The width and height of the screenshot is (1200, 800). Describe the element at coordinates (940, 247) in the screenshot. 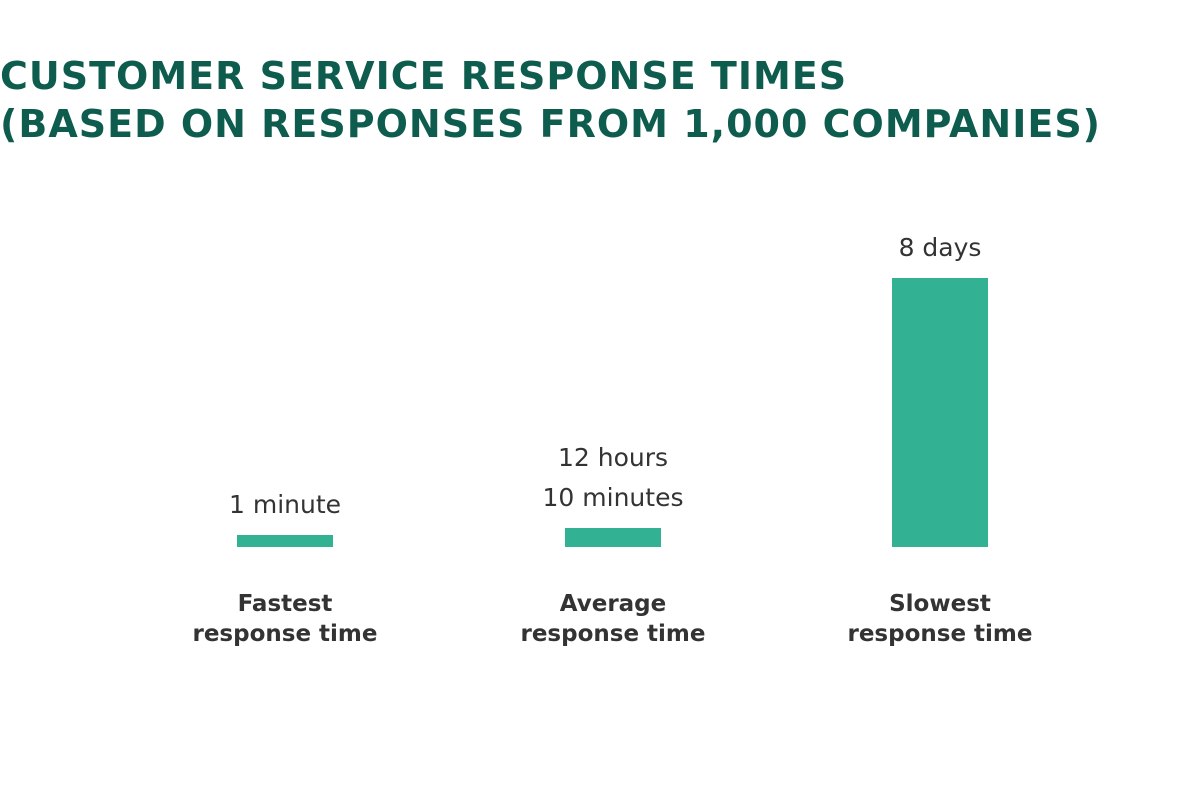

I see `data-label-2-0: 8 days` at that location.